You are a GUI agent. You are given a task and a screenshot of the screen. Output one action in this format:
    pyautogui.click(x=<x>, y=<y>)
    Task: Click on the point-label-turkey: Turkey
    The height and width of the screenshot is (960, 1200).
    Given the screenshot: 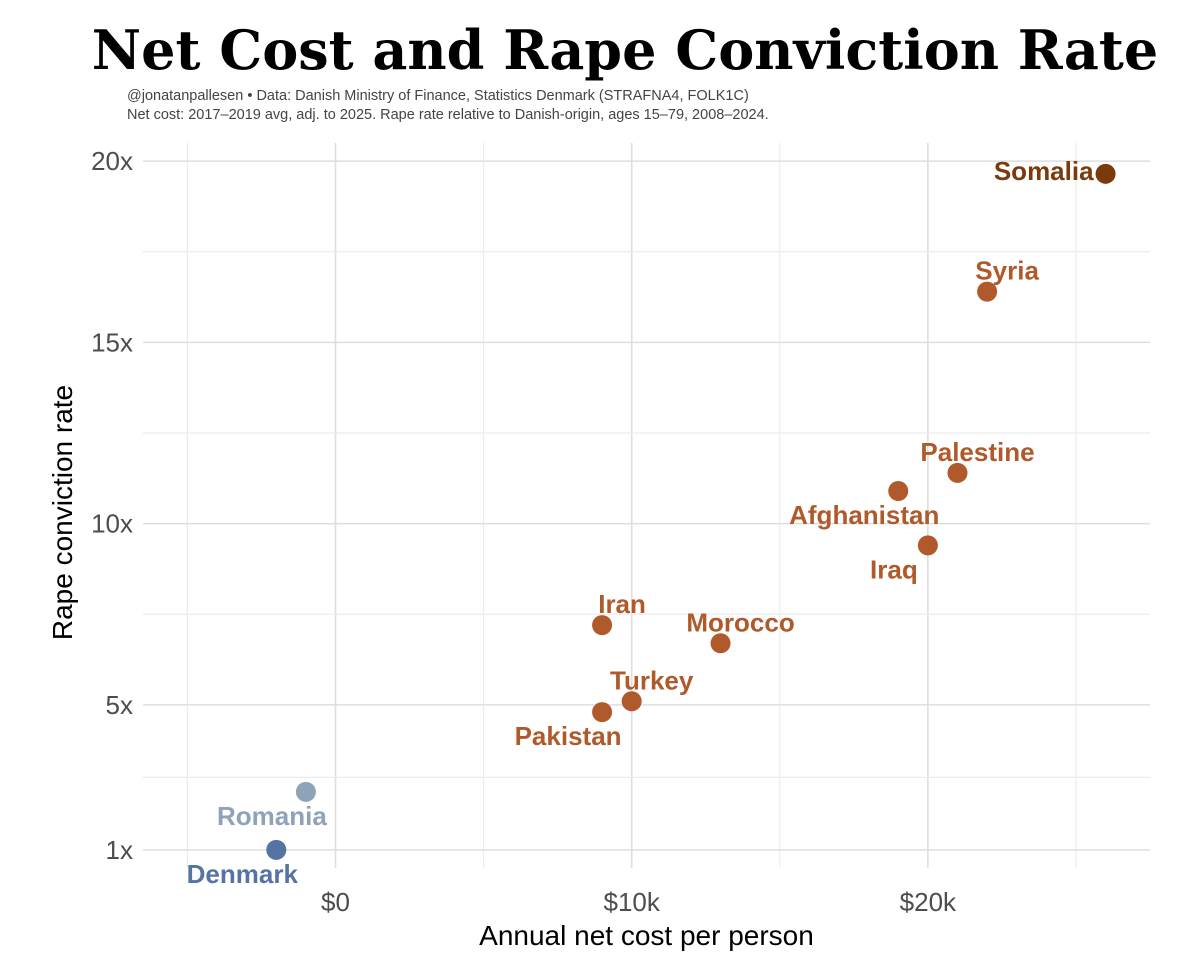 What is the action you would take?
    pyautogui.click(x=652, y=680)
    